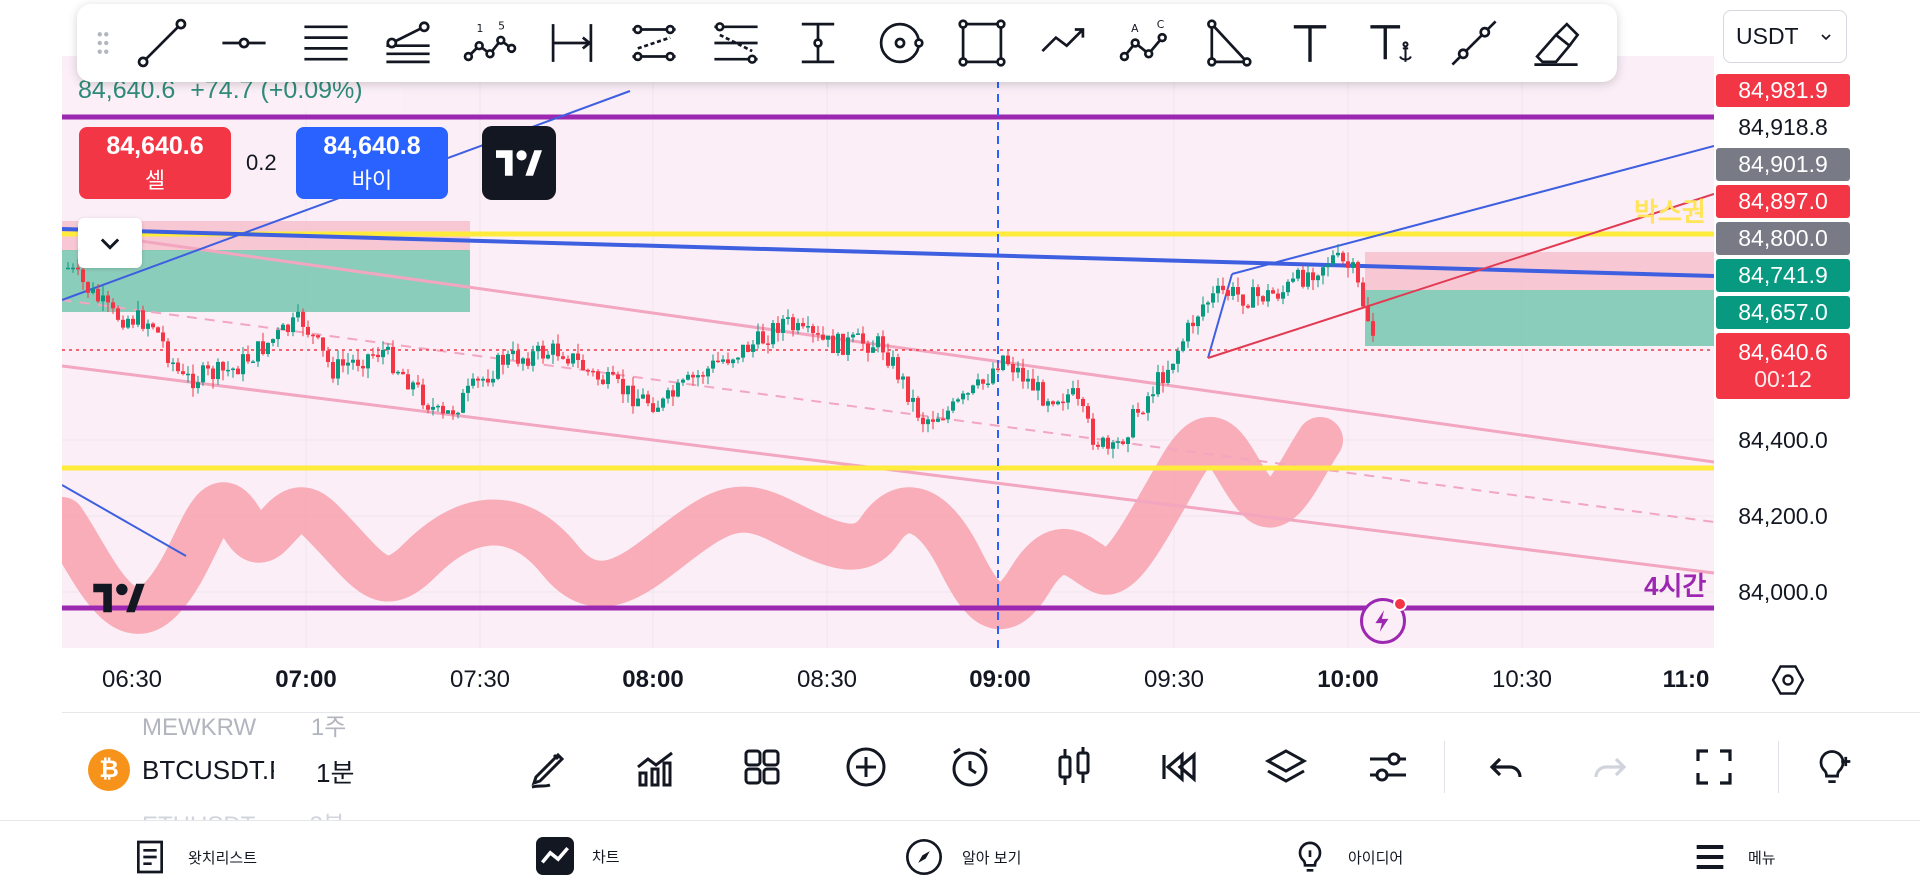 This screenshot has height=895, width=1920. I want to click on price-tag: 84,897.0, so click(1783, 201).